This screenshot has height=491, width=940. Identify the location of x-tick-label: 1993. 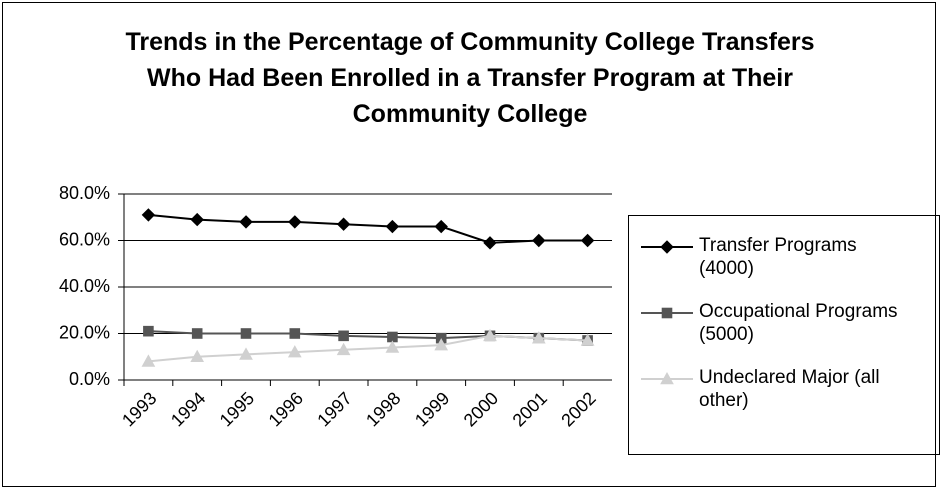
(139, 409).